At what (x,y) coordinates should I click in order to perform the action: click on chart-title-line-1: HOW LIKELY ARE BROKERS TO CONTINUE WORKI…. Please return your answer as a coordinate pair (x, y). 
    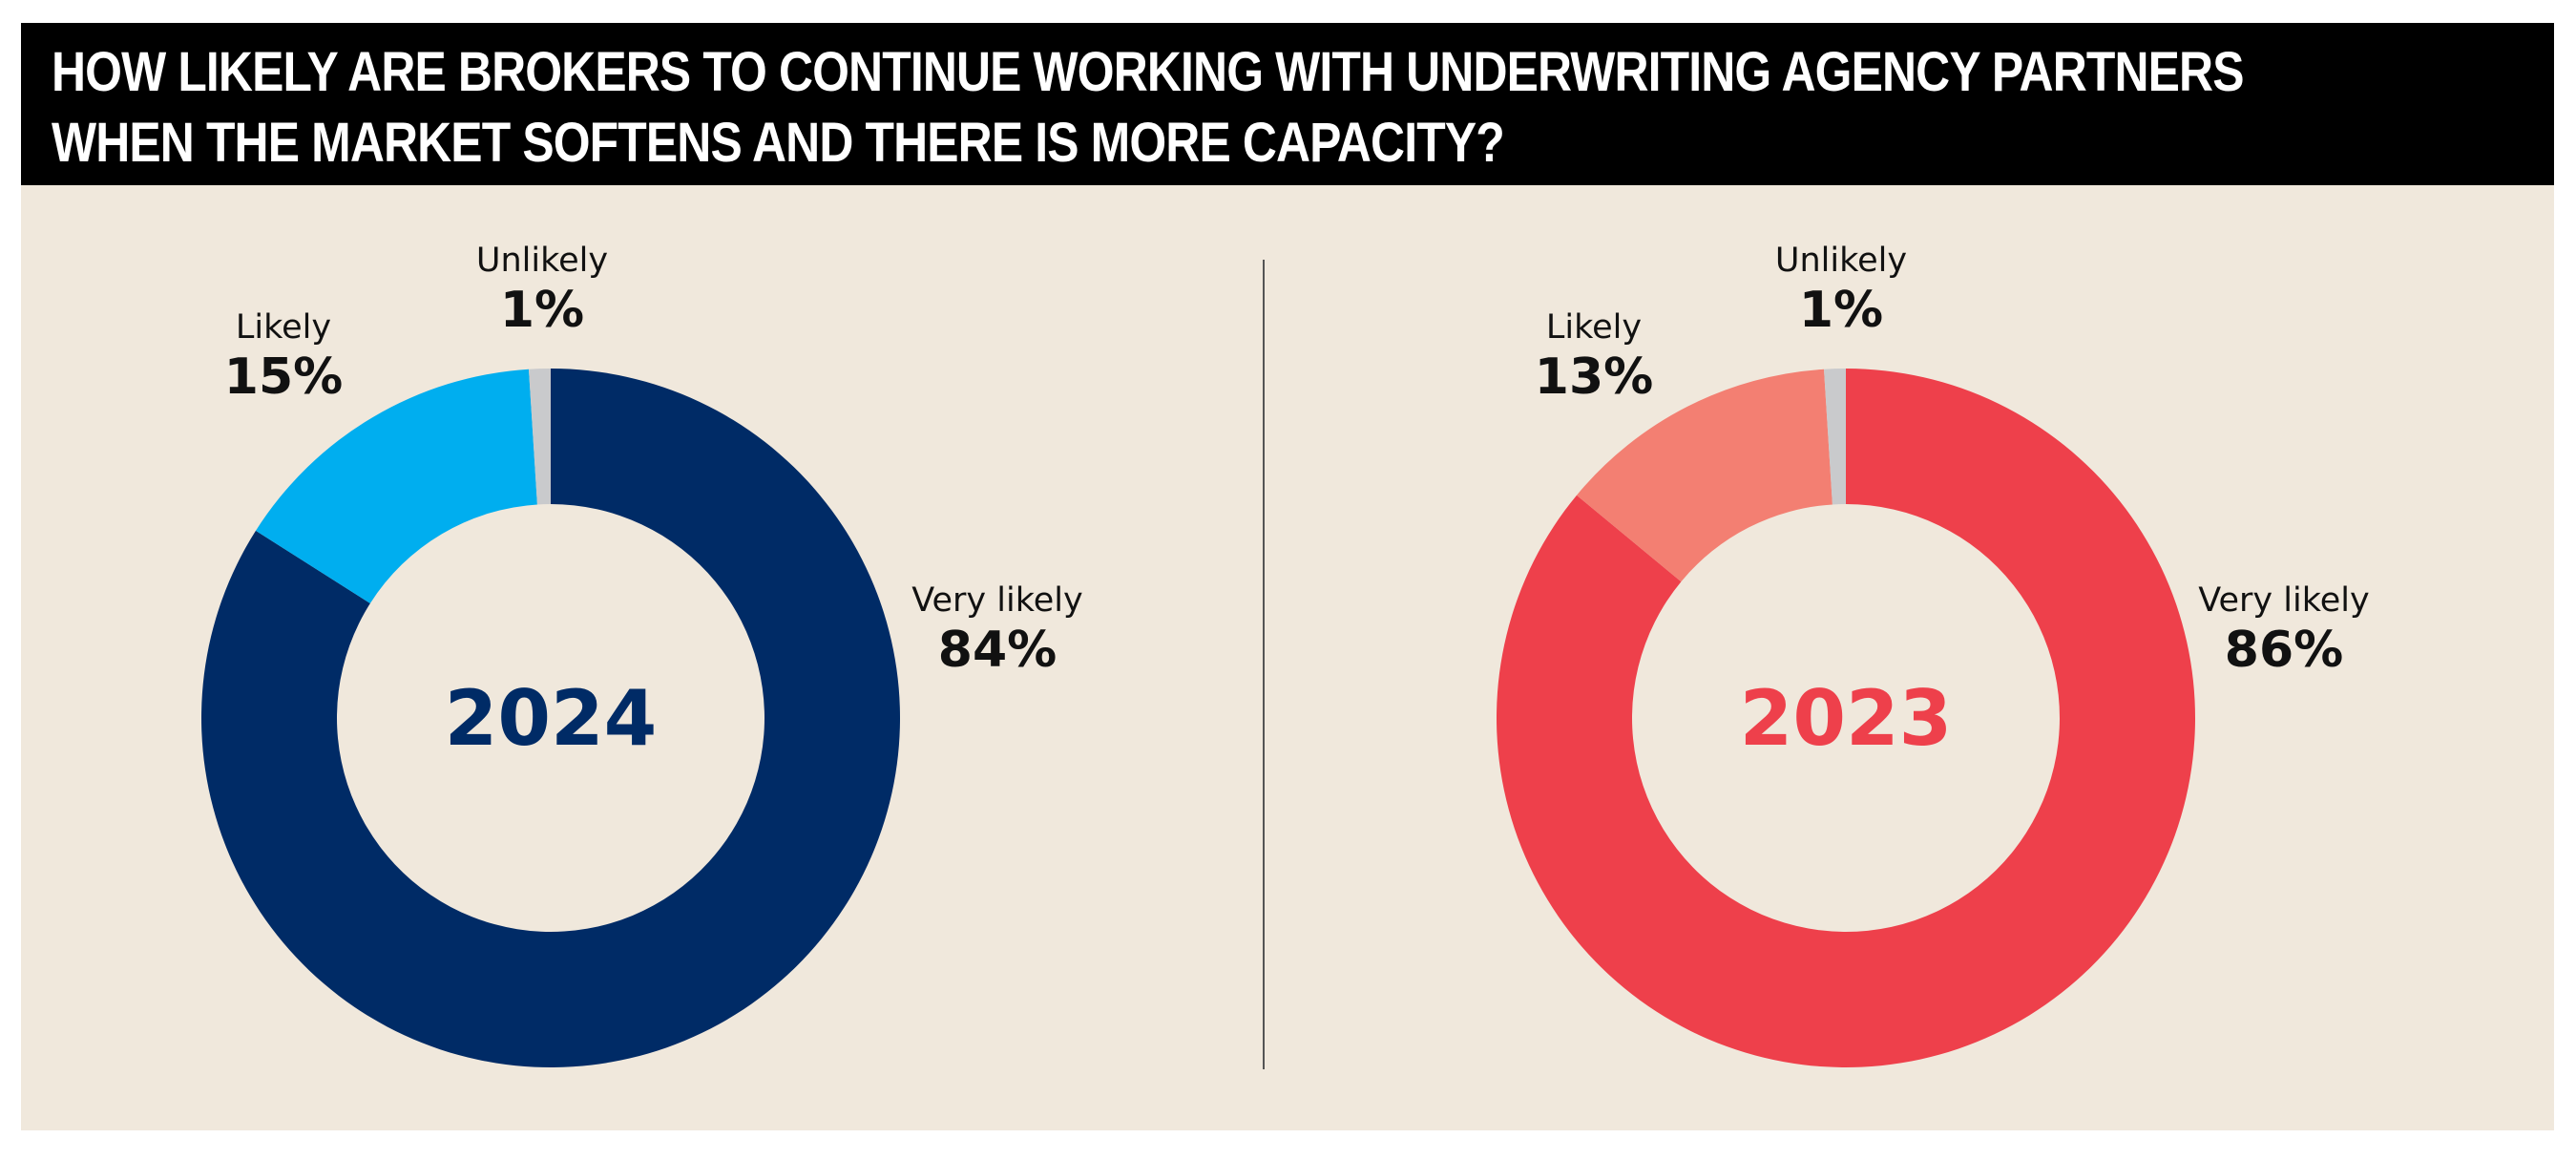
    Looking at the image, I should click on (1148, 72).